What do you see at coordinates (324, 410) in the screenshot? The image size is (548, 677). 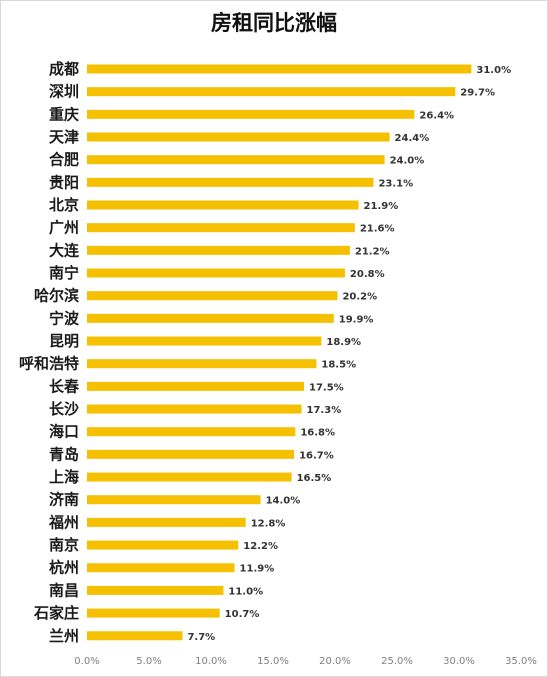 I see `data-label: 17.3%` at bounding box center [324, 410].